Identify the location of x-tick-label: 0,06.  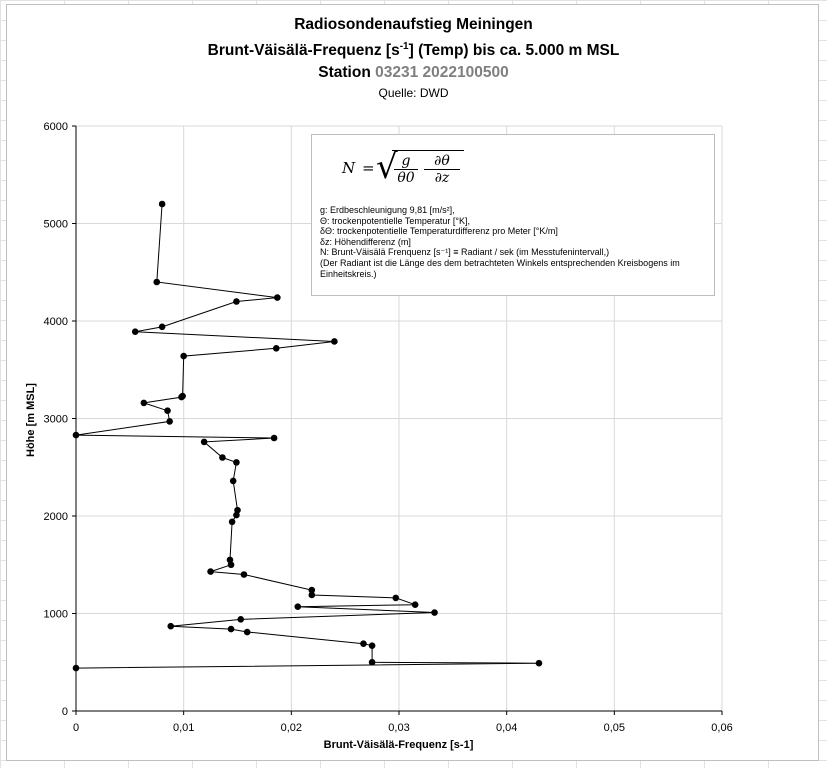
(721, 728).